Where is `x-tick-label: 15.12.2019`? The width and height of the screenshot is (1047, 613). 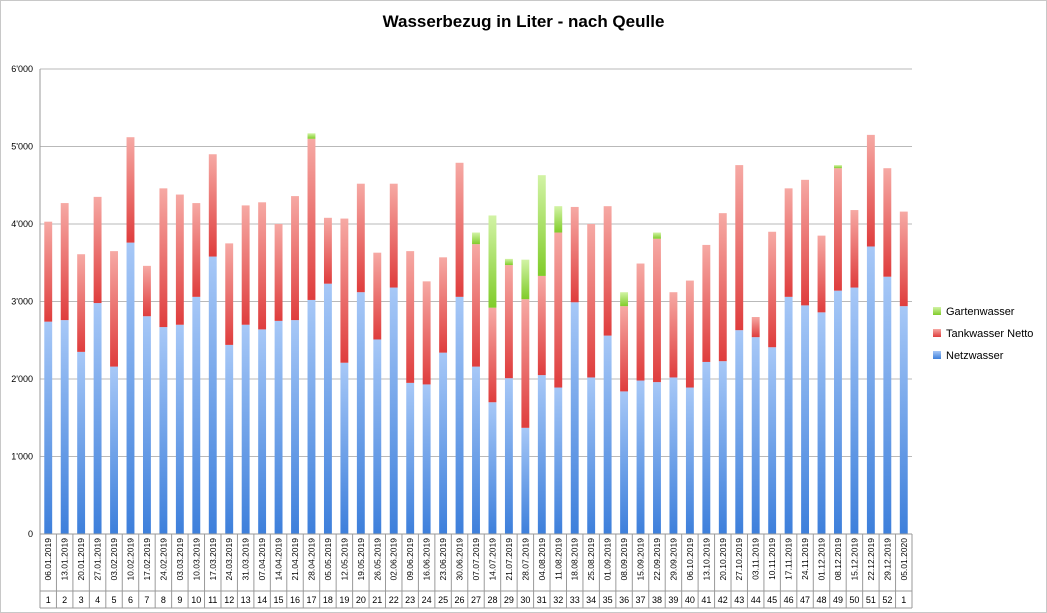
x-tick-label: 15.12.2019 is located at coordinates (854, 559).